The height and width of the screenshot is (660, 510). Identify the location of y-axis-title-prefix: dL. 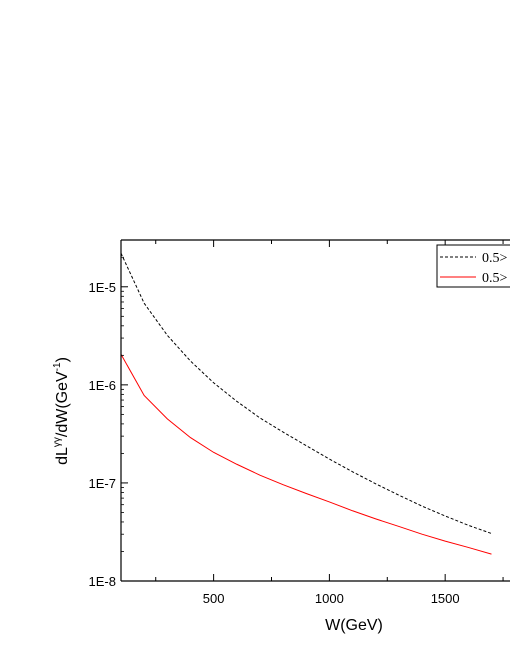
(62, 456).